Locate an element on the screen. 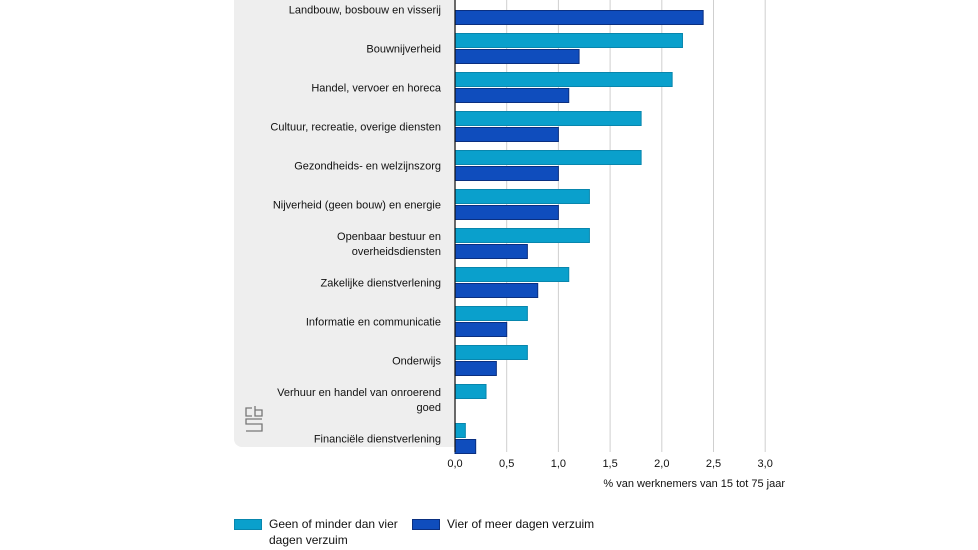 Image resolution: width=978 pixels, height=550 pixels. x-tick-label: 1,5 is located at coordinates (609, 464).